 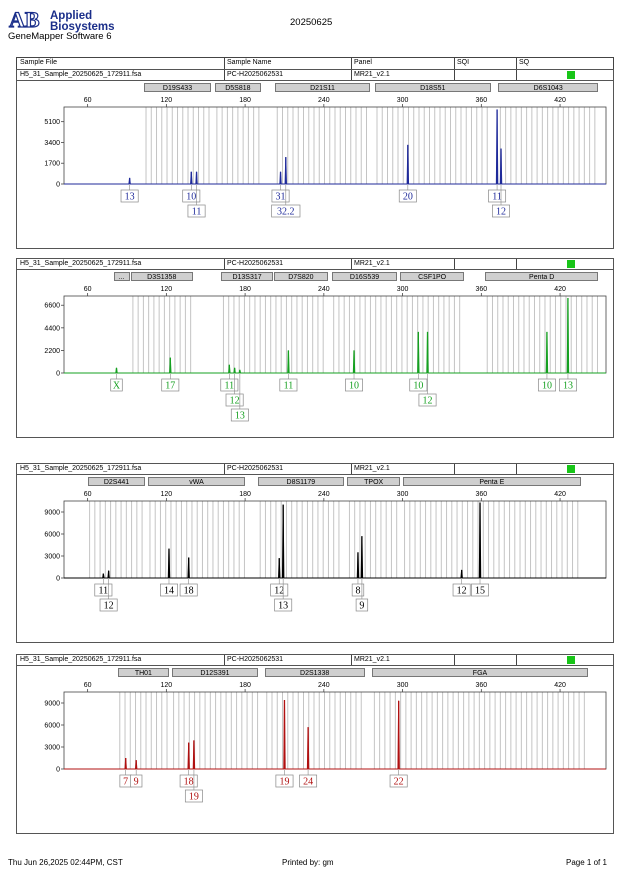 What do you see at coordinates (52, 328) in the screenshot?
I see `y-tick-label: 4400` at bounding box center [52, 328].